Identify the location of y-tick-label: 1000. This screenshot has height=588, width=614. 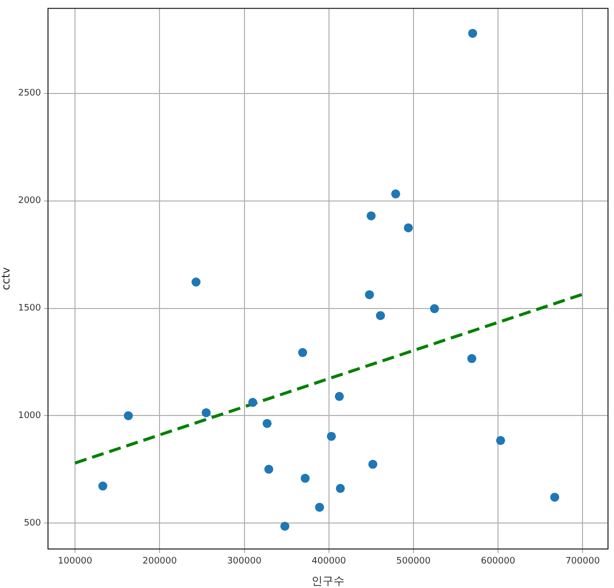
(30, 416).